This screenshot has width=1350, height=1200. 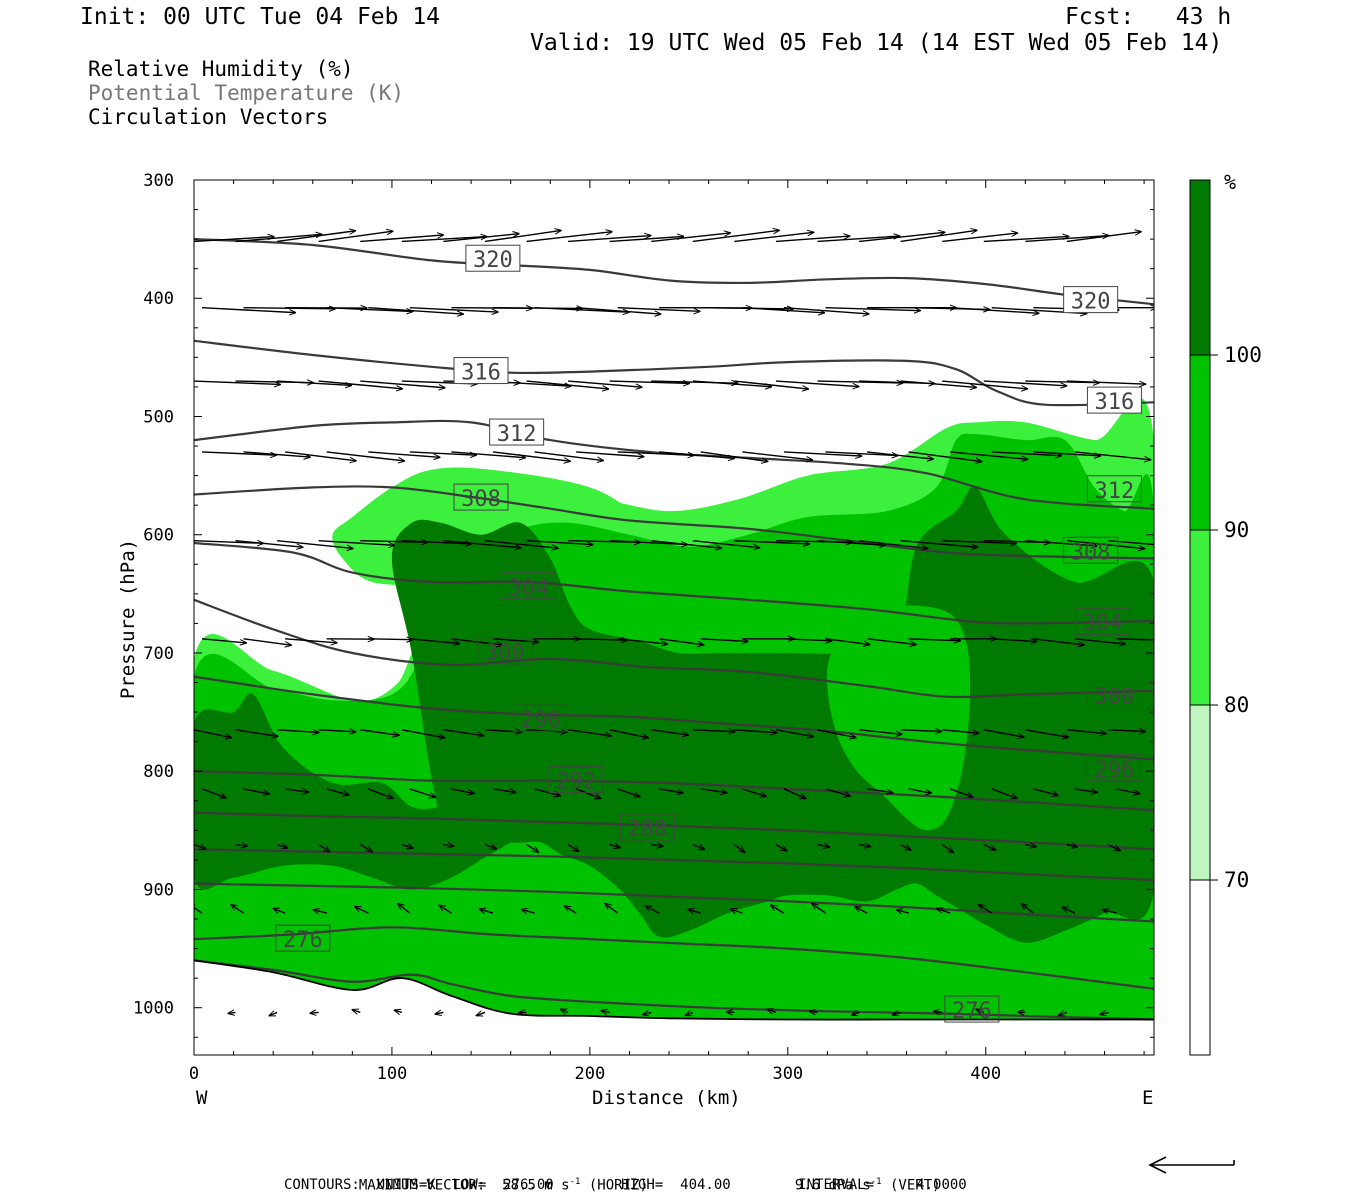 I want to click on footer-max-vector: MAXIMUM VECTOR: 58.5 m s-1 (HORIZ), so click(x=495, y=1176).